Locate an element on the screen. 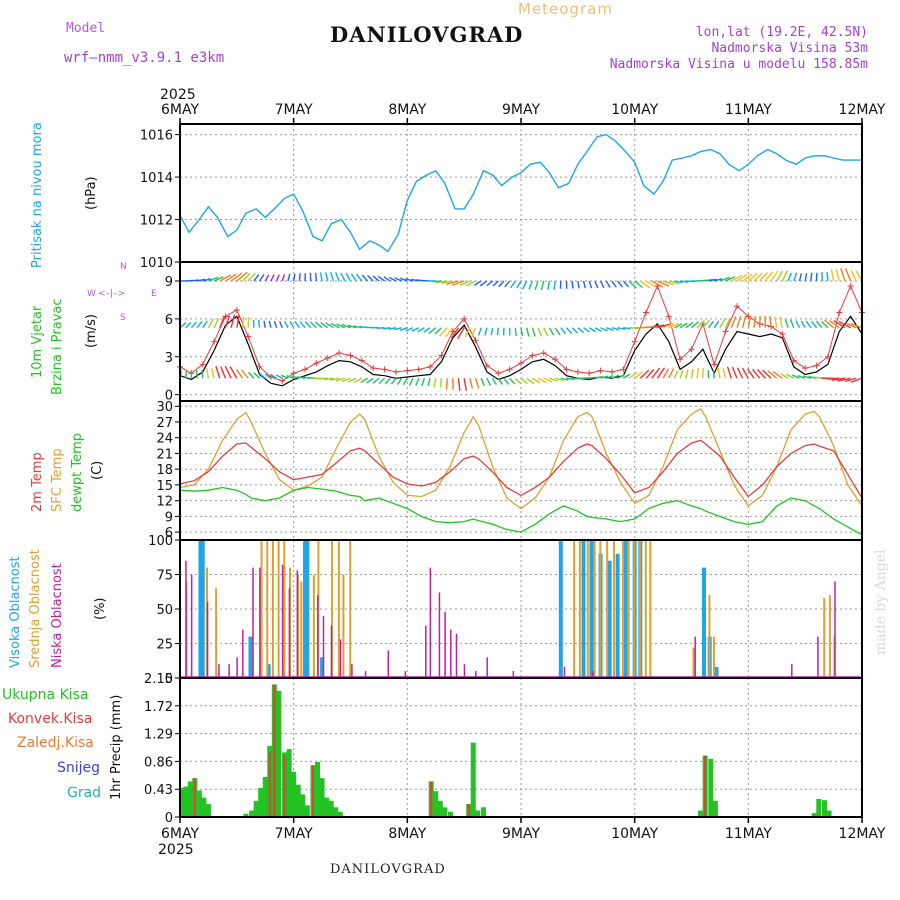 The image size is (900, 900). model-name: wrf–nmm_v3.9.1 e3km is located at coordinates (144, 58).